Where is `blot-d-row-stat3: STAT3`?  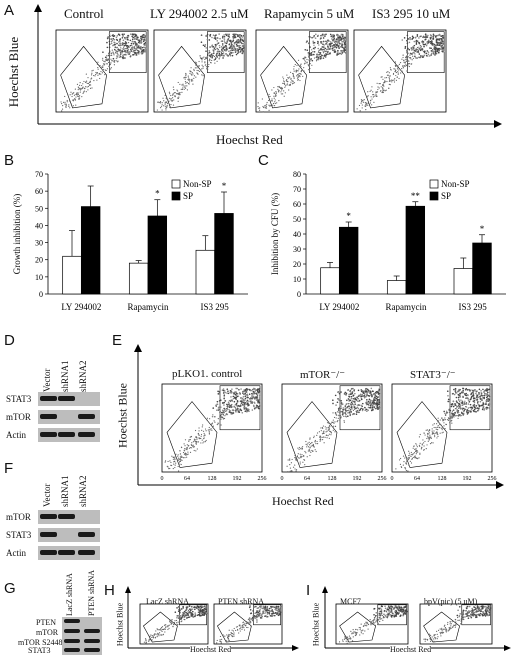 blot-d-row-stat3: STAT3 is located at coordinates (19, 399).